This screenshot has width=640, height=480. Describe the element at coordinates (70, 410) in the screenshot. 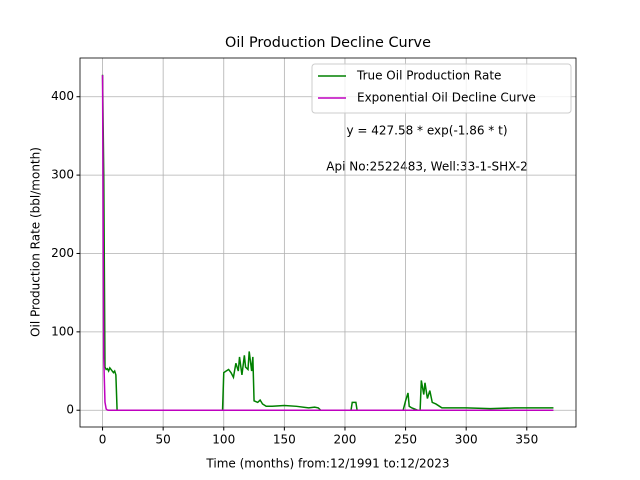

I see `y-tick-label: 0` at that location.